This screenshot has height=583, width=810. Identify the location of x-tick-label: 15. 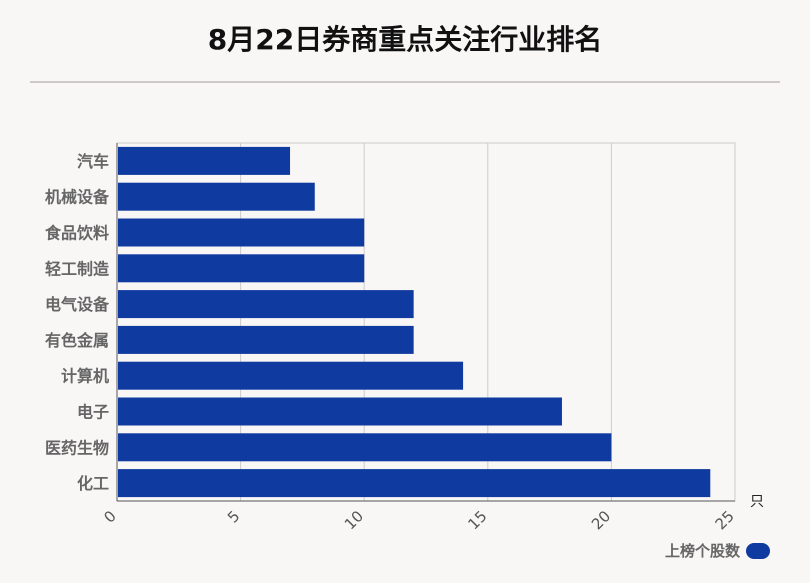
(477, 520).